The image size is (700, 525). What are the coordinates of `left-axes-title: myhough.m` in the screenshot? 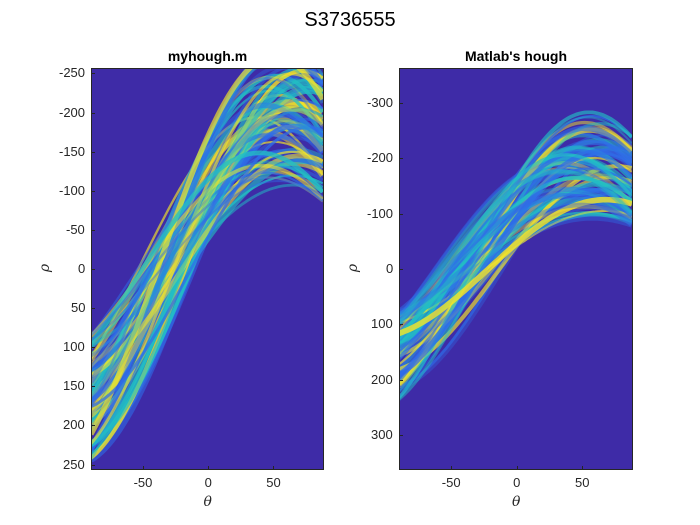 It's located at (207, 56).